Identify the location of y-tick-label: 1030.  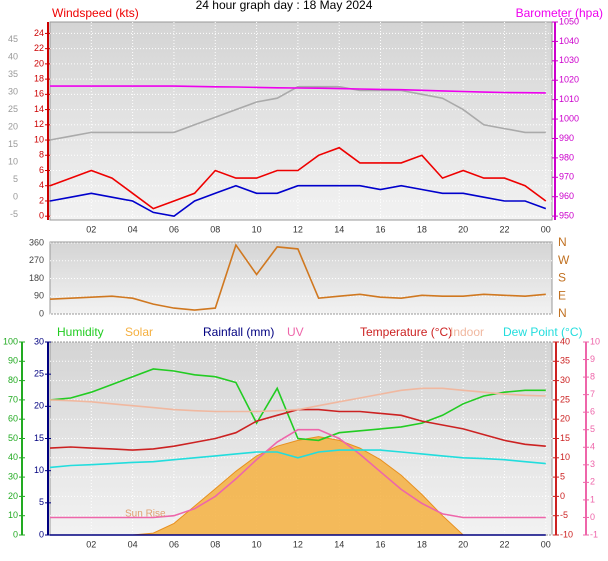
(569, 60).